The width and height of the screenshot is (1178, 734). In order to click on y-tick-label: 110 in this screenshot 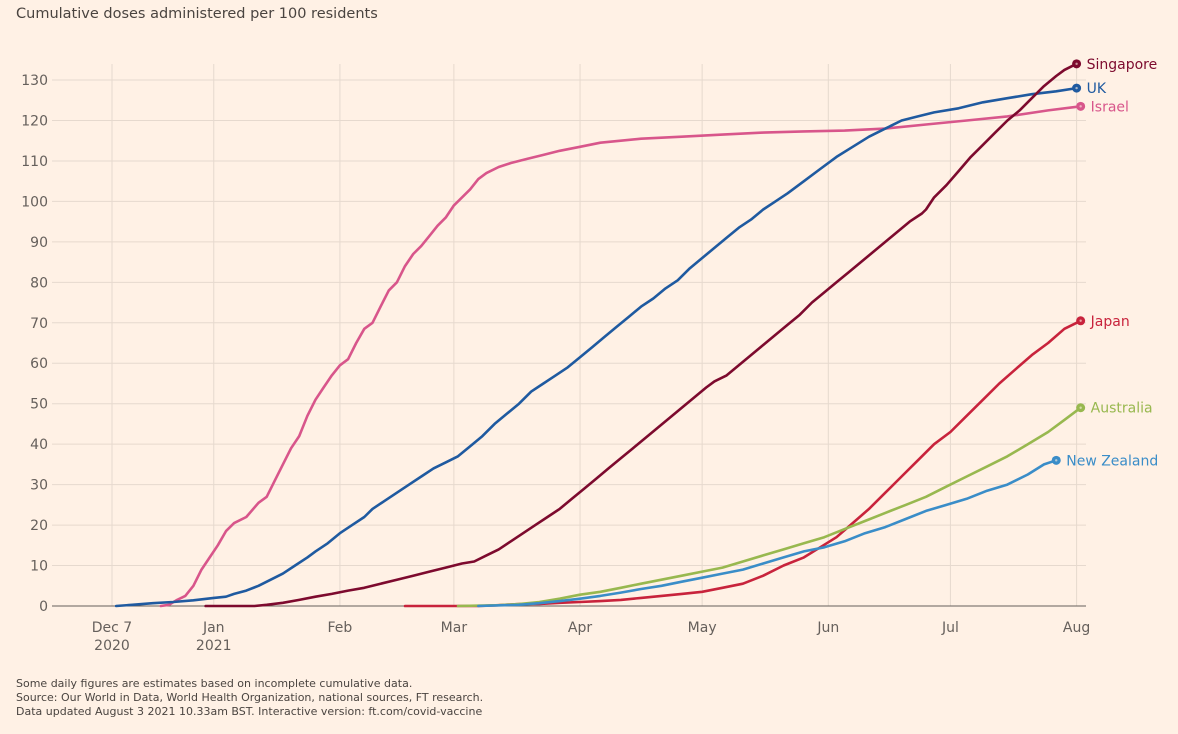, I will do `click(34, 162)`.